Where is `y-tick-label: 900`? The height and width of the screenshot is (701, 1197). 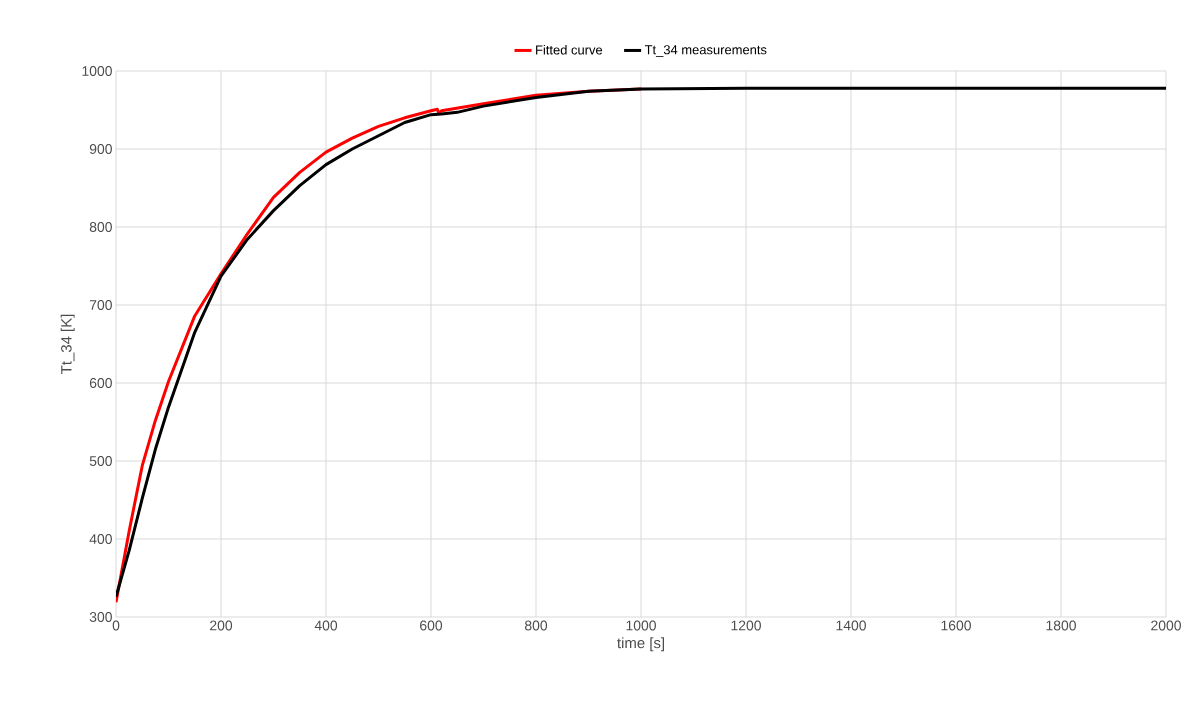
y-tick-label: 900 is located at coordinates (100, 149).